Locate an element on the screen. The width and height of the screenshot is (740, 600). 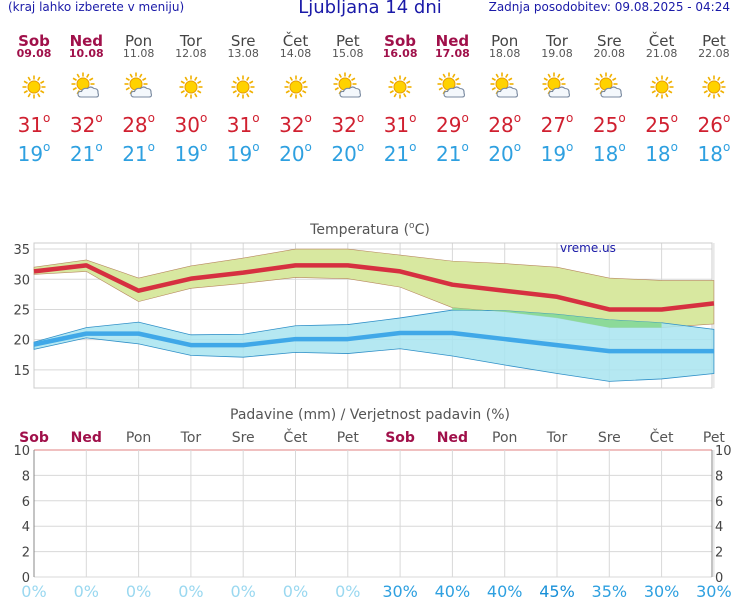
page-title: Ljubljana 14 dni is located at coordinates (370, 9).